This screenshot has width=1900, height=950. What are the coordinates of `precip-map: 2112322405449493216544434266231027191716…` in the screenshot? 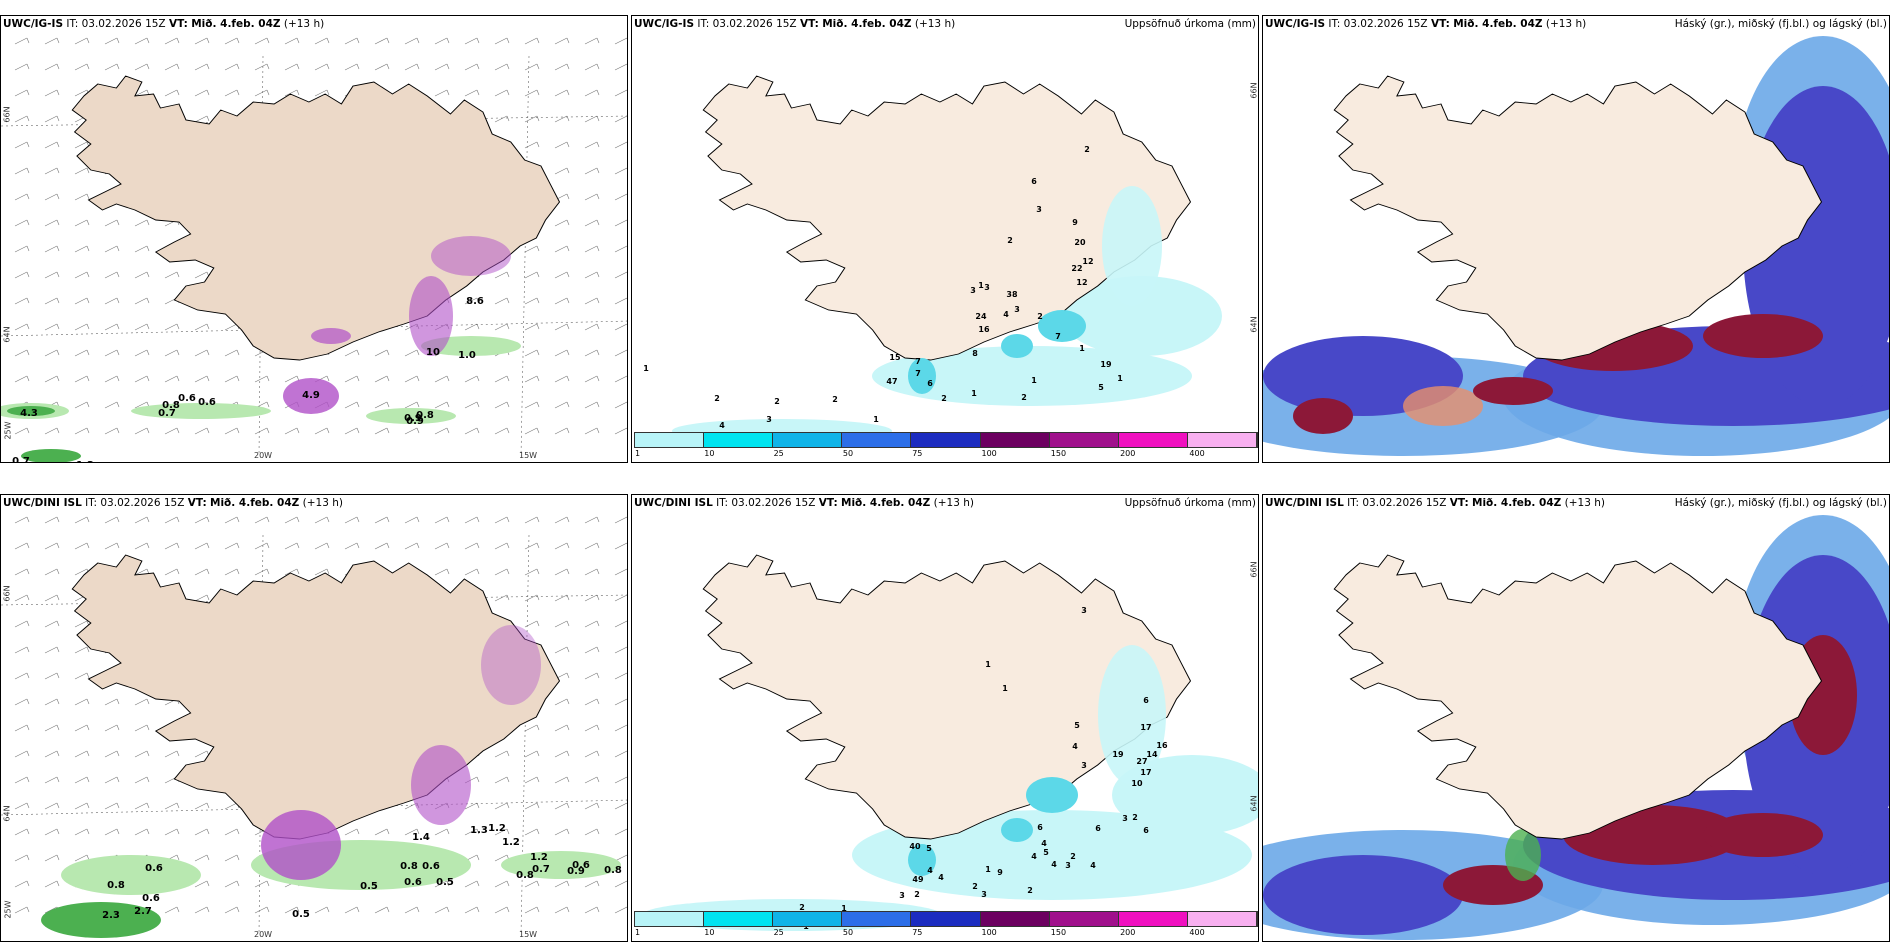 It's located at (950, 742).